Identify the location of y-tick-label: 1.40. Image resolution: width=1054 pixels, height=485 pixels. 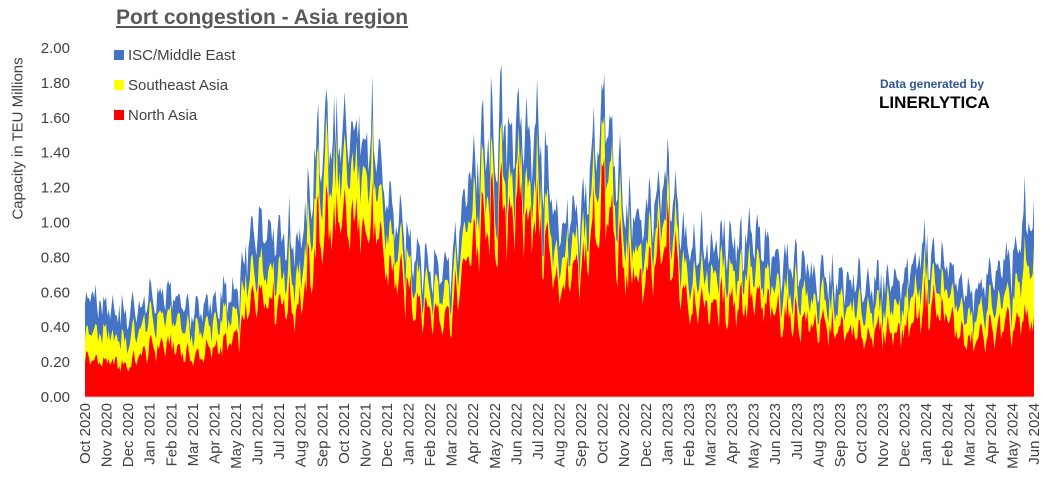
(55, 153).